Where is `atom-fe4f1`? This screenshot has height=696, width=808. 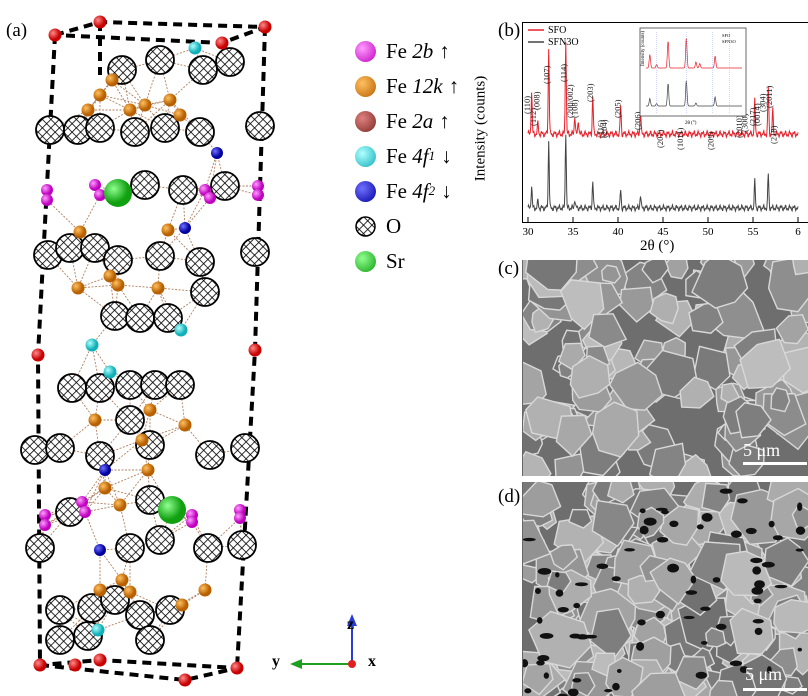
atom-fe4f1 is located at coordinates (181, 330).